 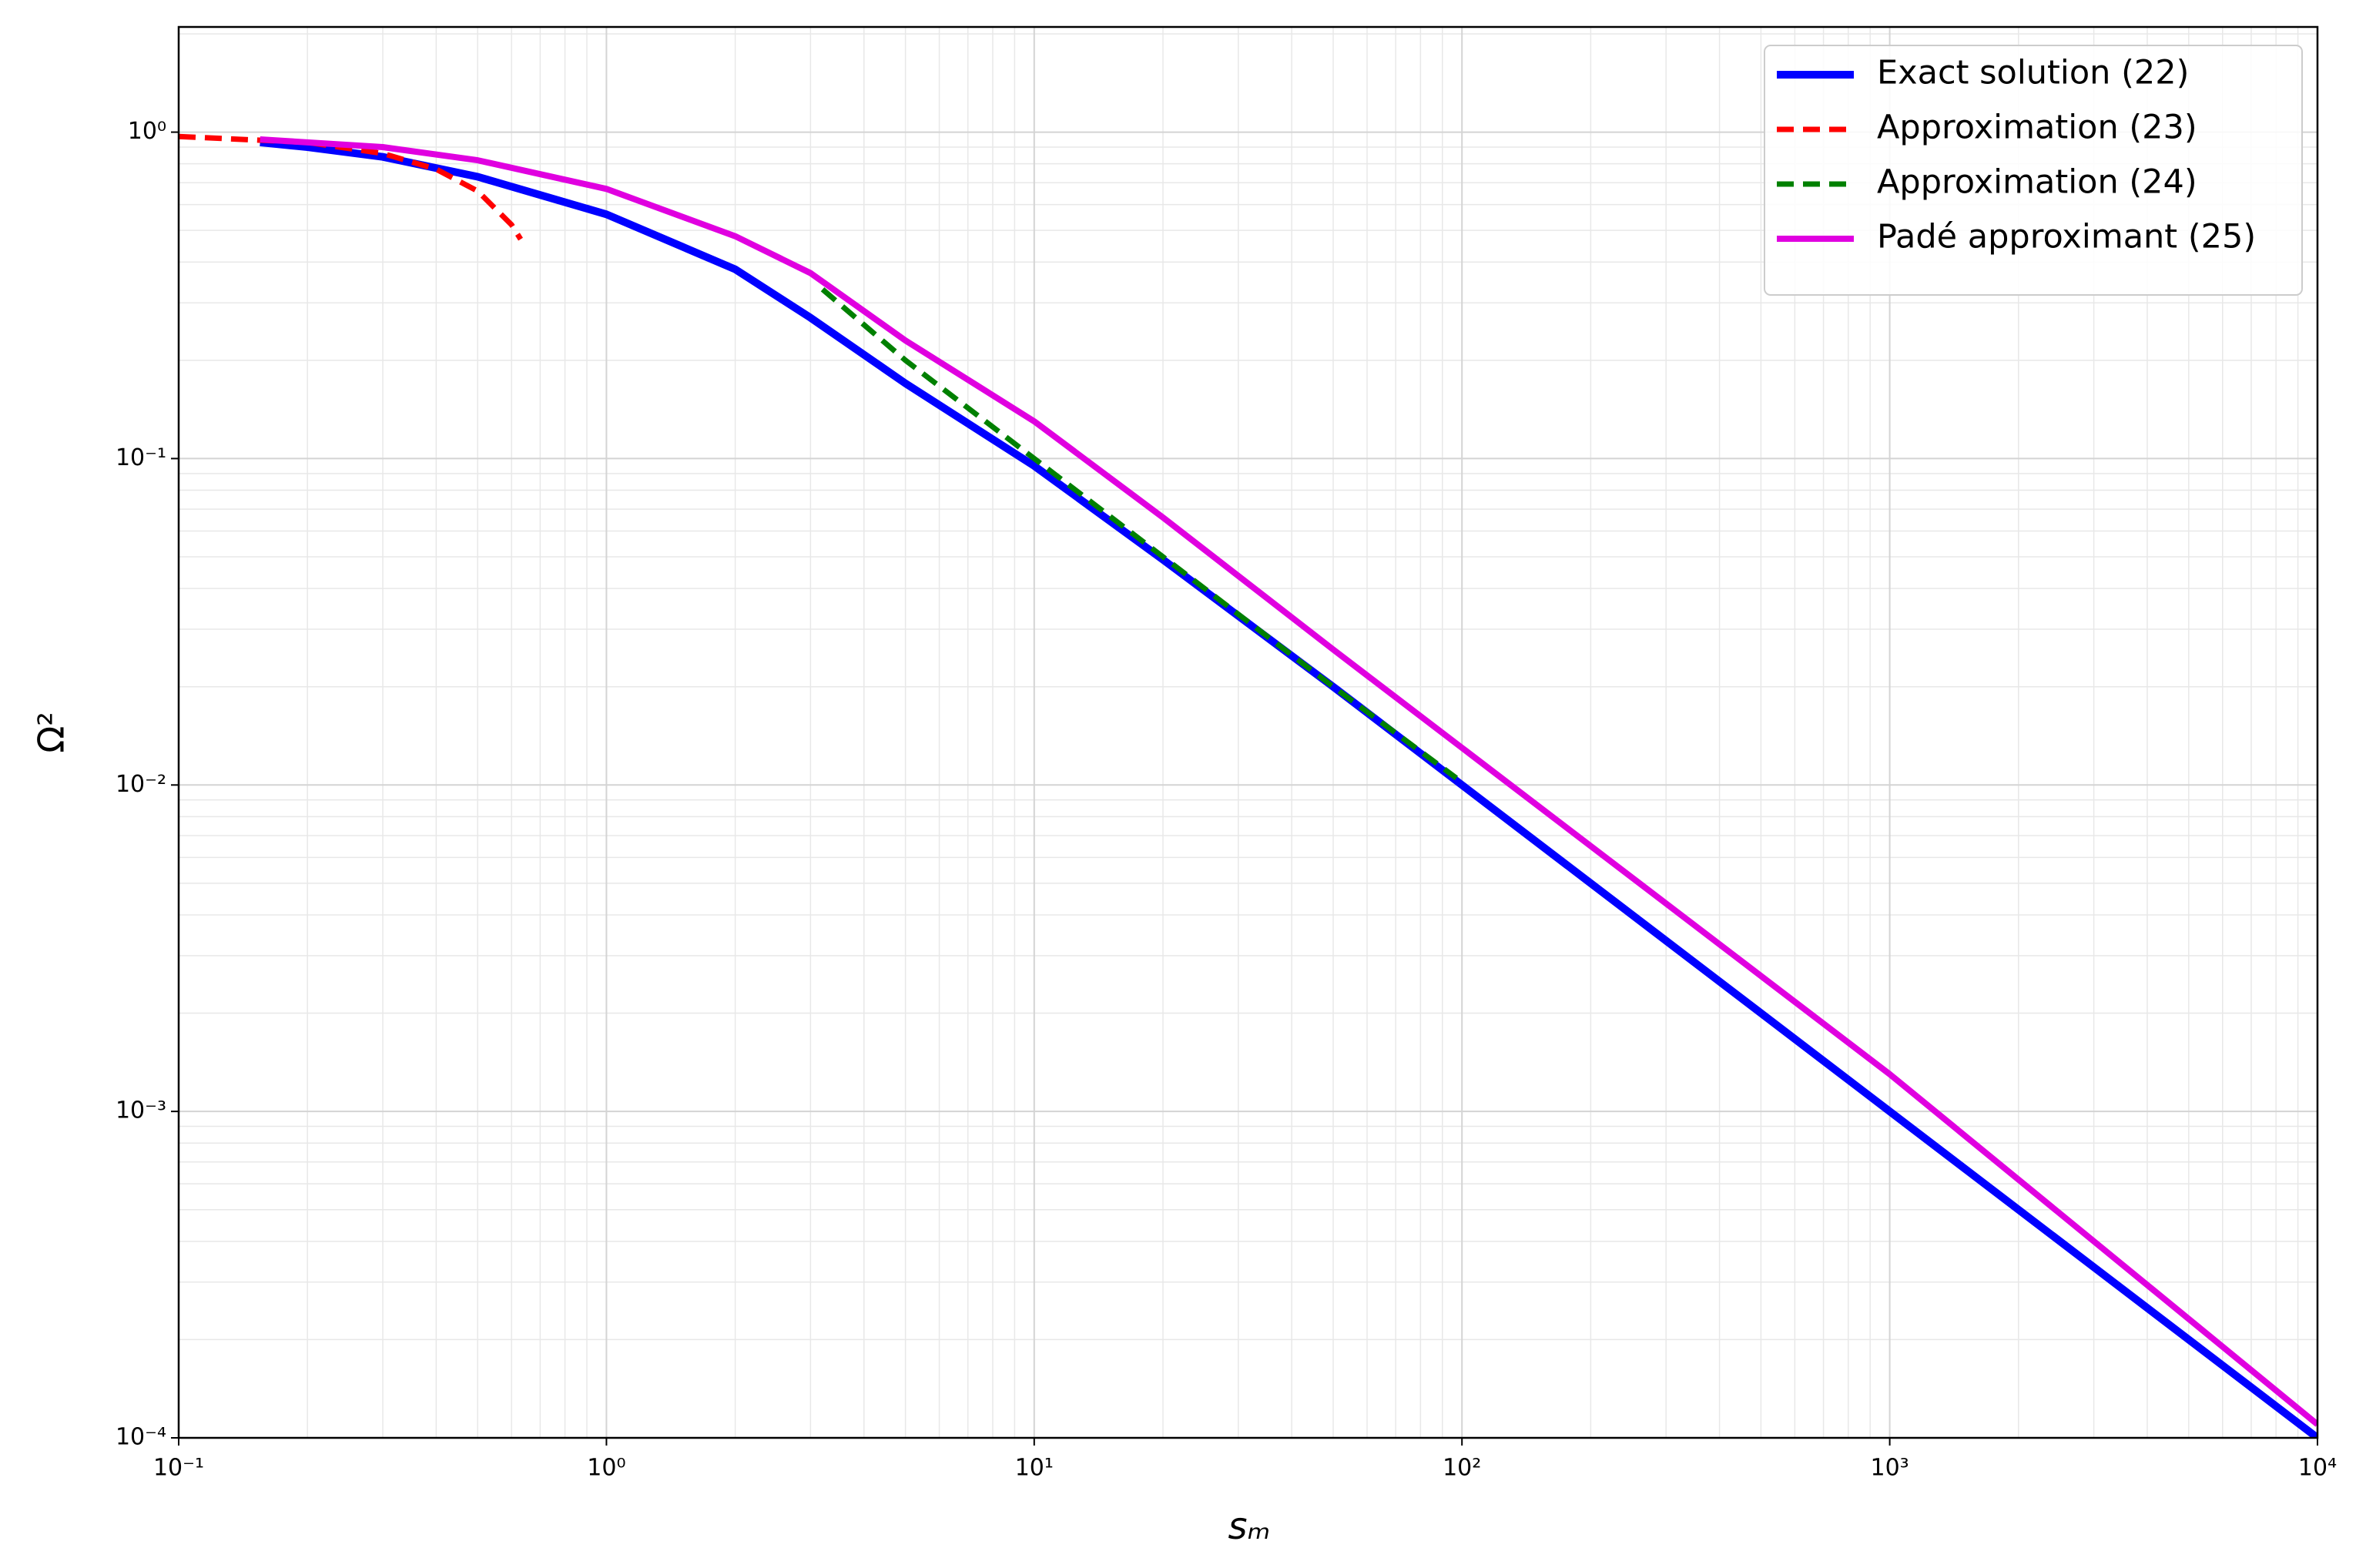 I want to click on x-tick-label: 10³, so click(x=1889, y=1469).